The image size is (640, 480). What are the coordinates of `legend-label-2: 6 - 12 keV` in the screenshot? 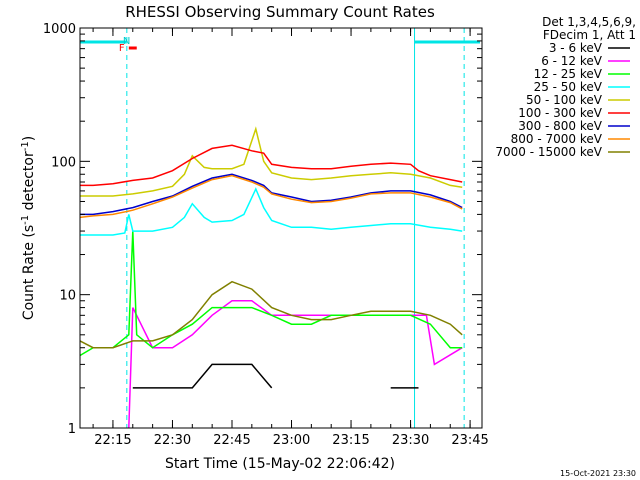 It's located at (572, 61).